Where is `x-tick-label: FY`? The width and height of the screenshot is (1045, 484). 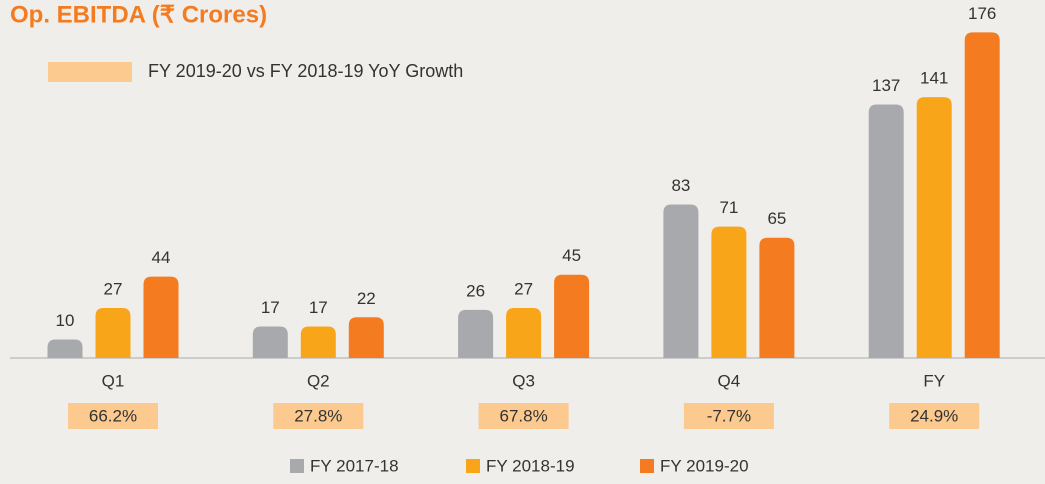
x-tick-label: FY is located at coordinates (934, 380).